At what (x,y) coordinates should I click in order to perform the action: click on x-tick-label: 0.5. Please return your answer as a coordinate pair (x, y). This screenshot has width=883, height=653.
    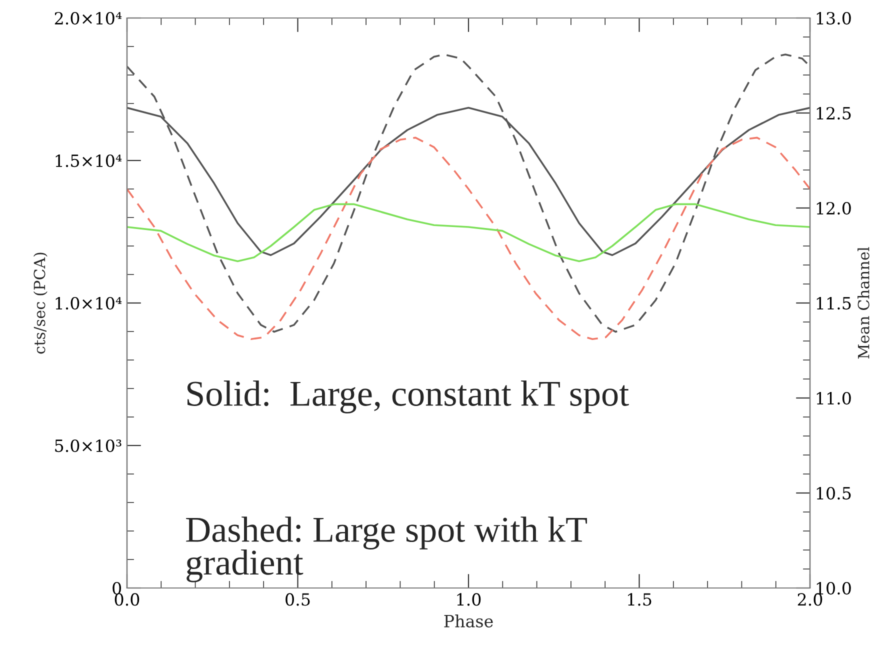
    Looking at the image, I should click on (298, 599).